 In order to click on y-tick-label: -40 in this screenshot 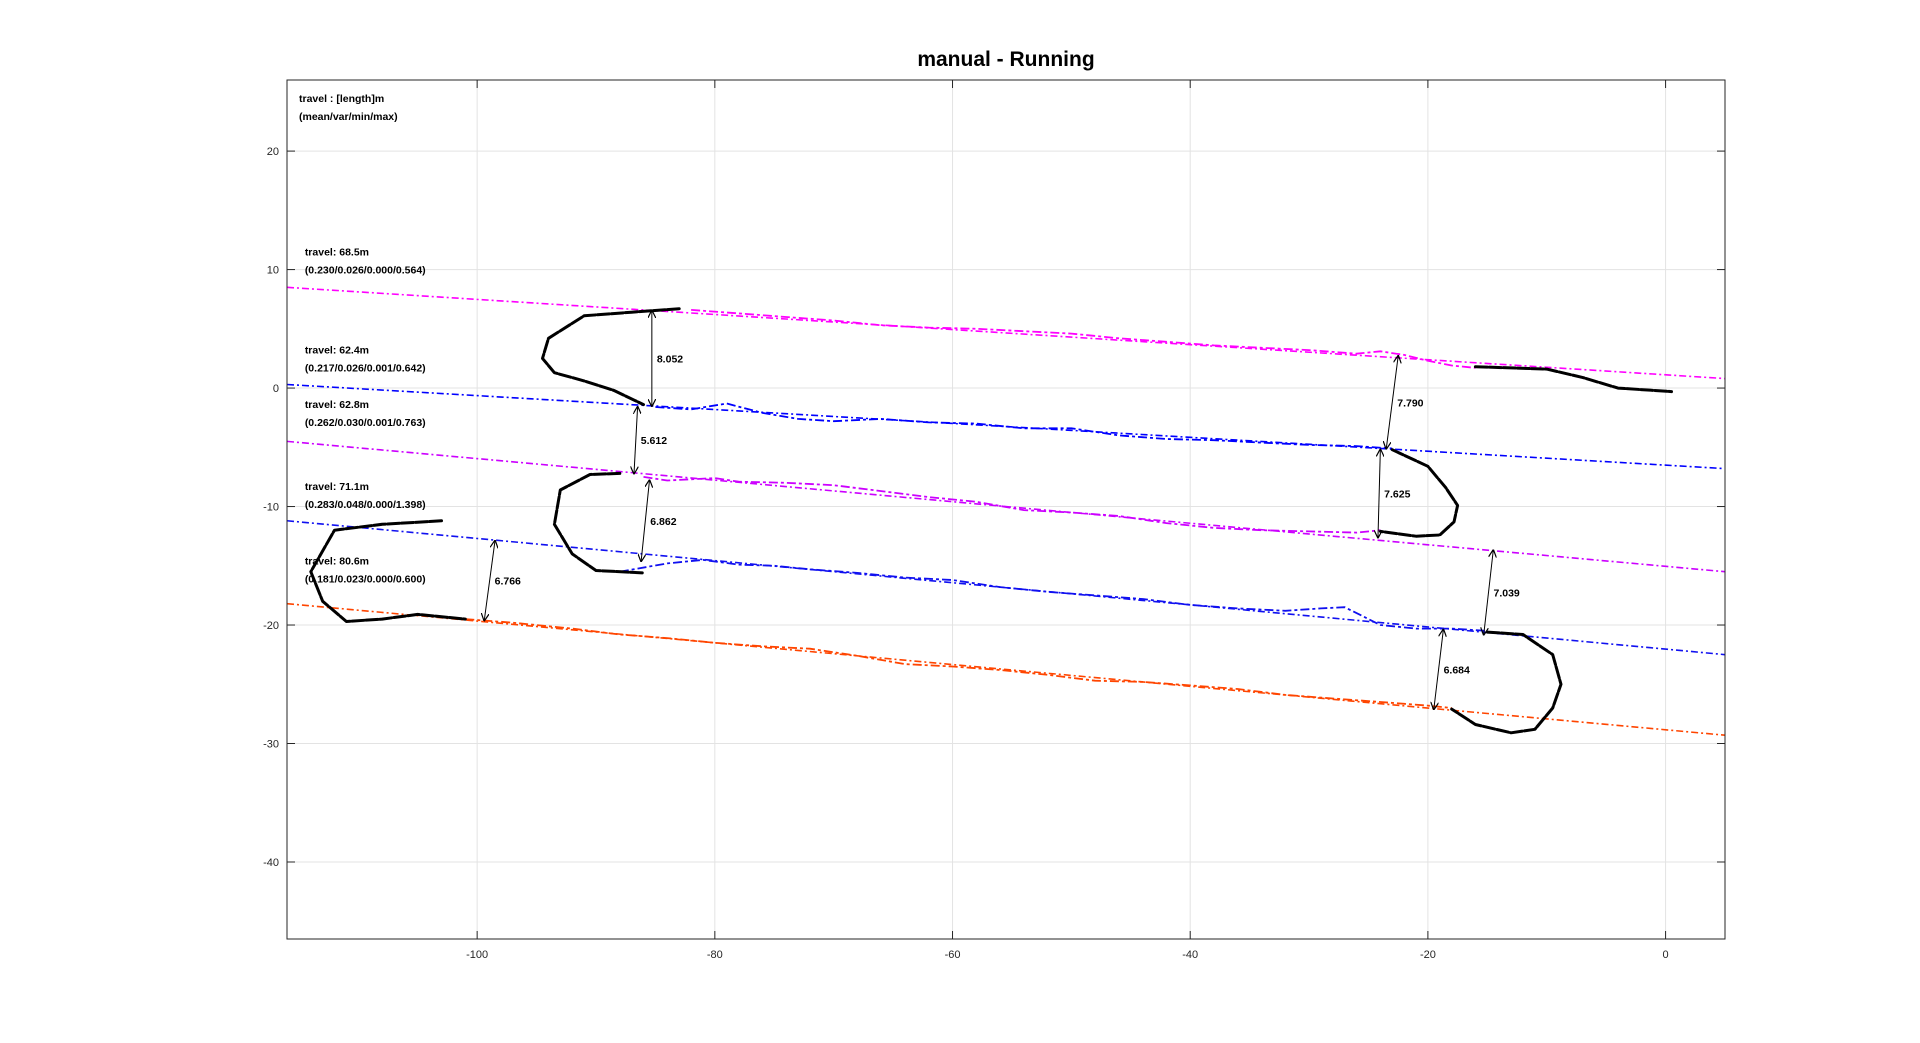, I will do `click(271, 863)`.